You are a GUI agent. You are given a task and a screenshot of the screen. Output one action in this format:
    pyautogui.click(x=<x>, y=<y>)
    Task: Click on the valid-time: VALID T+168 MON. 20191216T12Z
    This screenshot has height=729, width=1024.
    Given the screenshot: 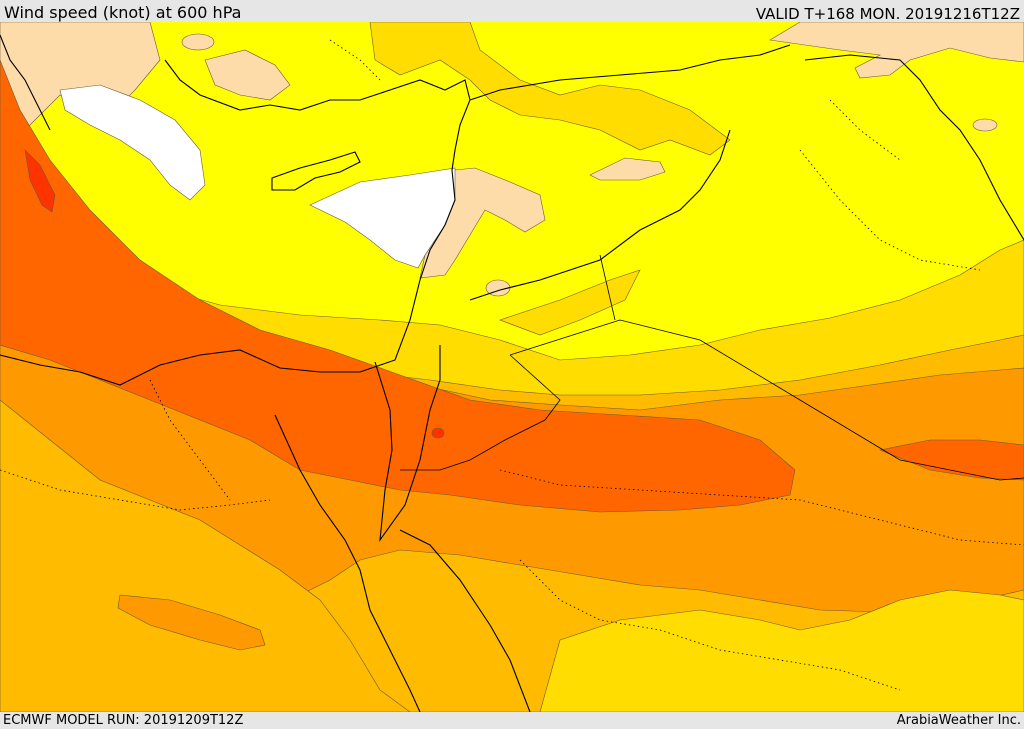 What is the action you would take?
    pyautogui.click(x=887, y=14)
    